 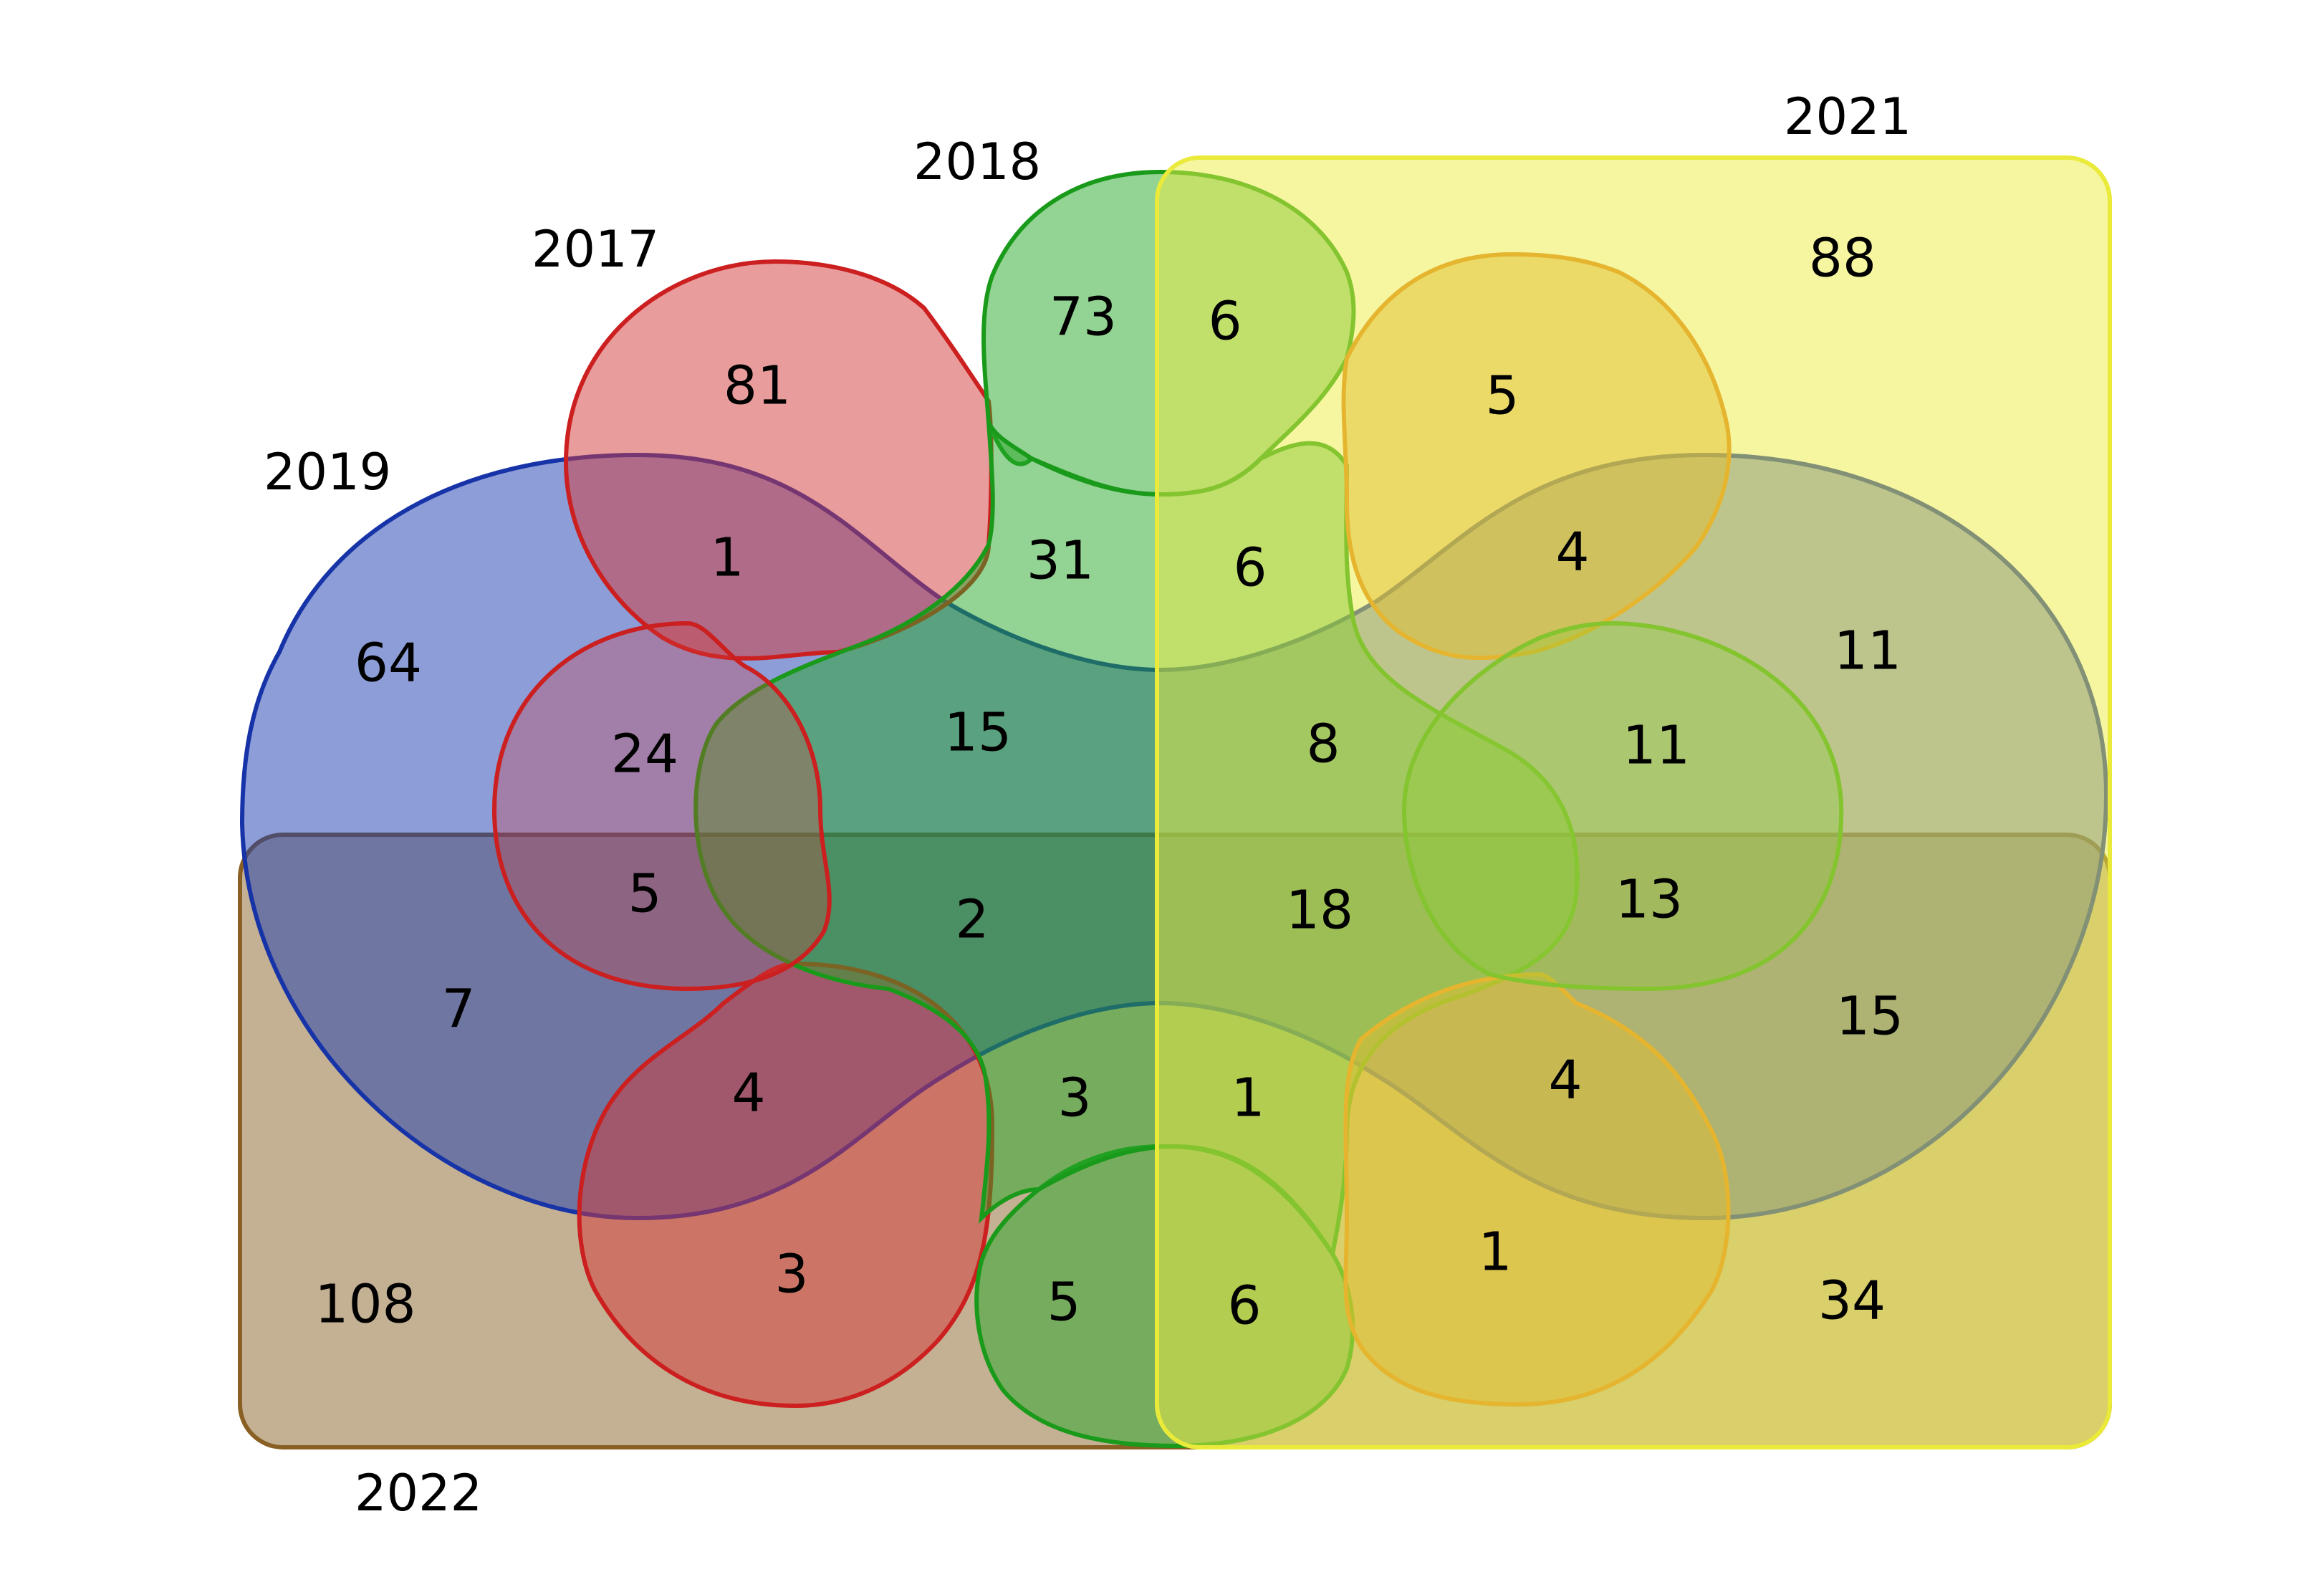 I want to click on set-2017-core, so click(x=661, y=806).